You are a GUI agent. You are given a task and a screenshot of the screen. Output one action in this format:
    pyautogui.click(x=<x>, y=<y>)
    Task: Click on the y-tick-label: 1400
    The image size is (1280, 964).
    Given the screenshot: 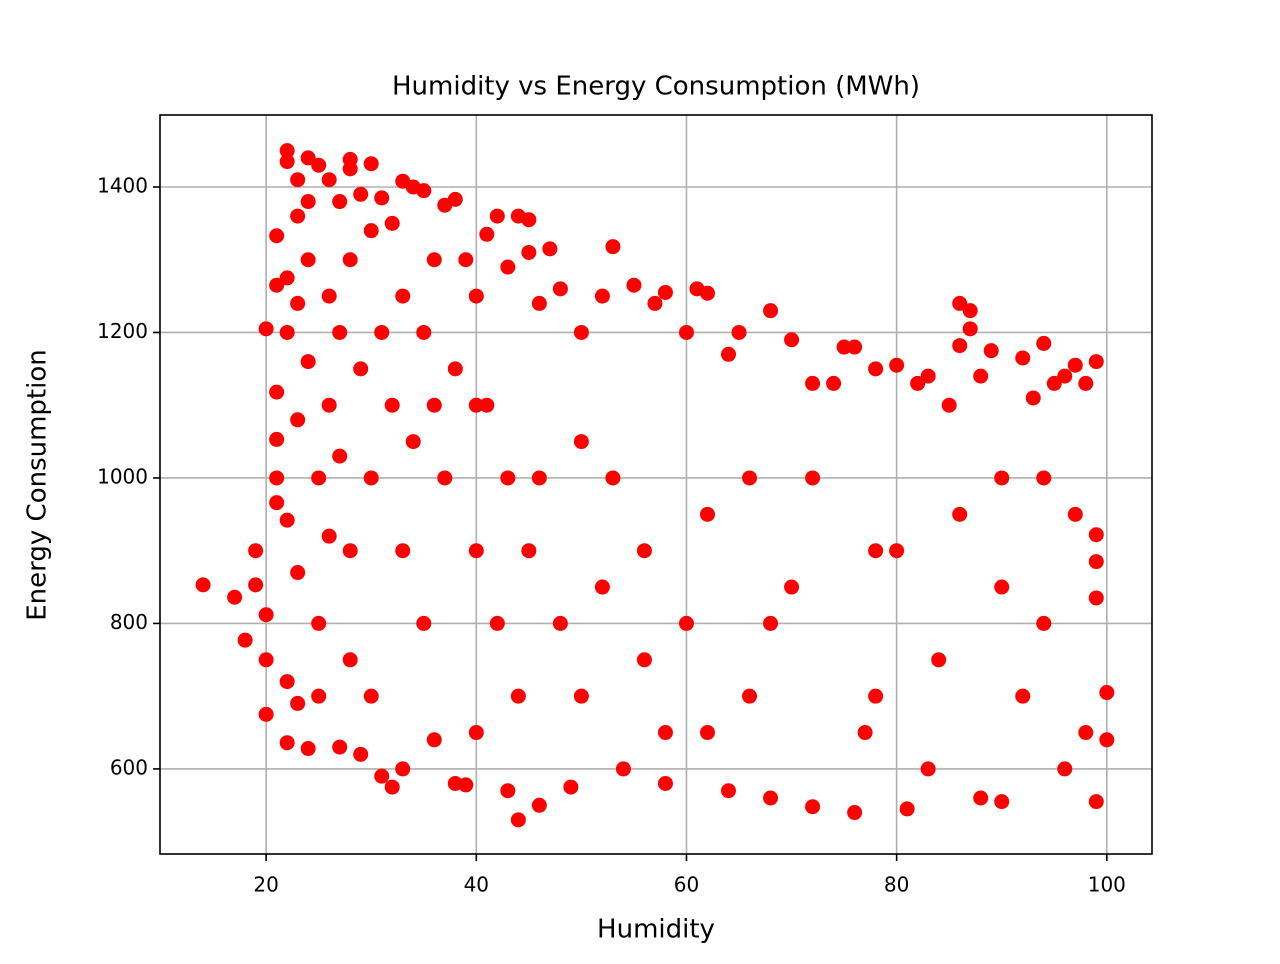 What is the action you would take?
    pyautogui.click(x=122, y=186)
    